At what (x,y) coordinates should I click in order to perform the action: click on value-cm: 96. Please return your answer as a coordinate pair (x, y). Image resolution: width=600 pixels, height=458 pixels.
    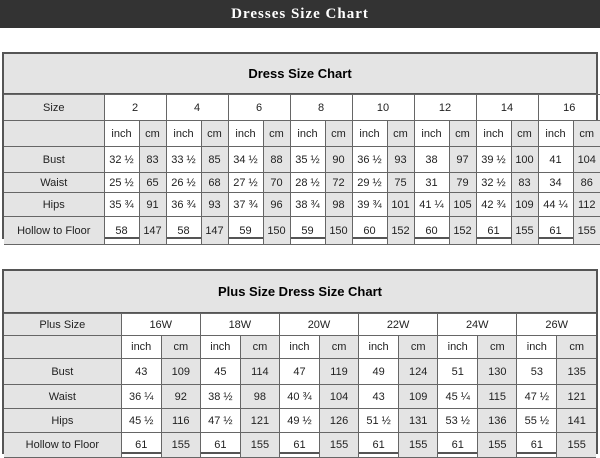
    Looking at the image, I should click on (276, 204).